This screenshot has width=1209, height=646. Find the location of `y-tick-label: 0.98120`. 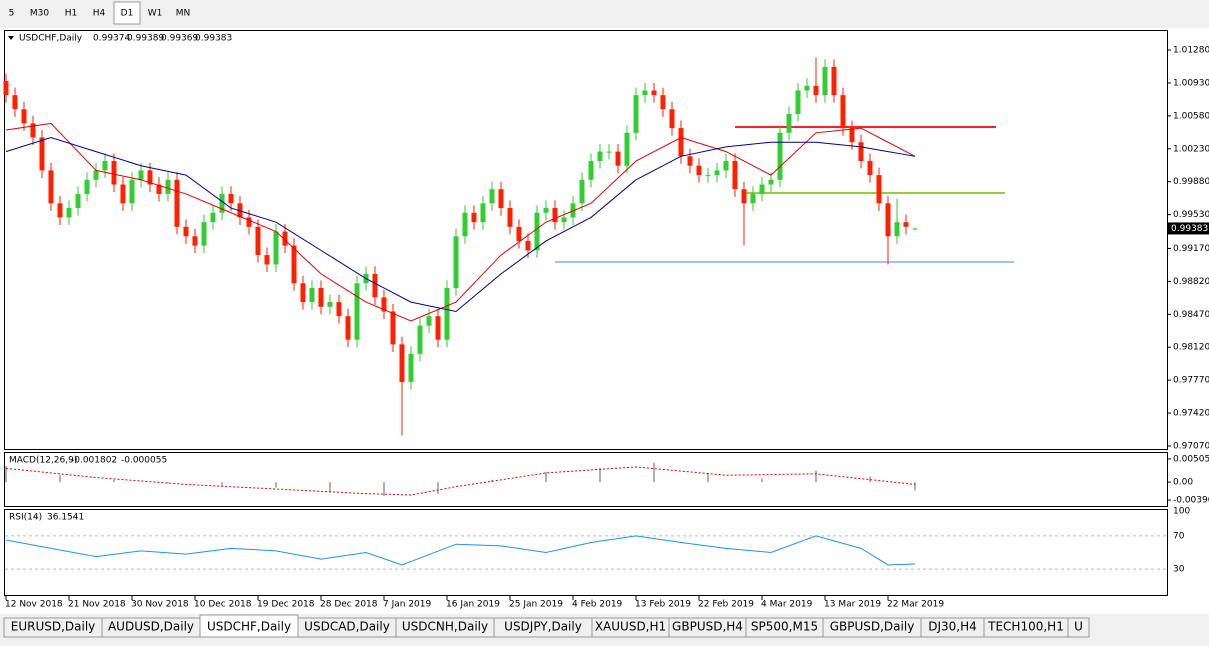

y-tick-label: 0.98120 is located at coordinates (1191, 348).